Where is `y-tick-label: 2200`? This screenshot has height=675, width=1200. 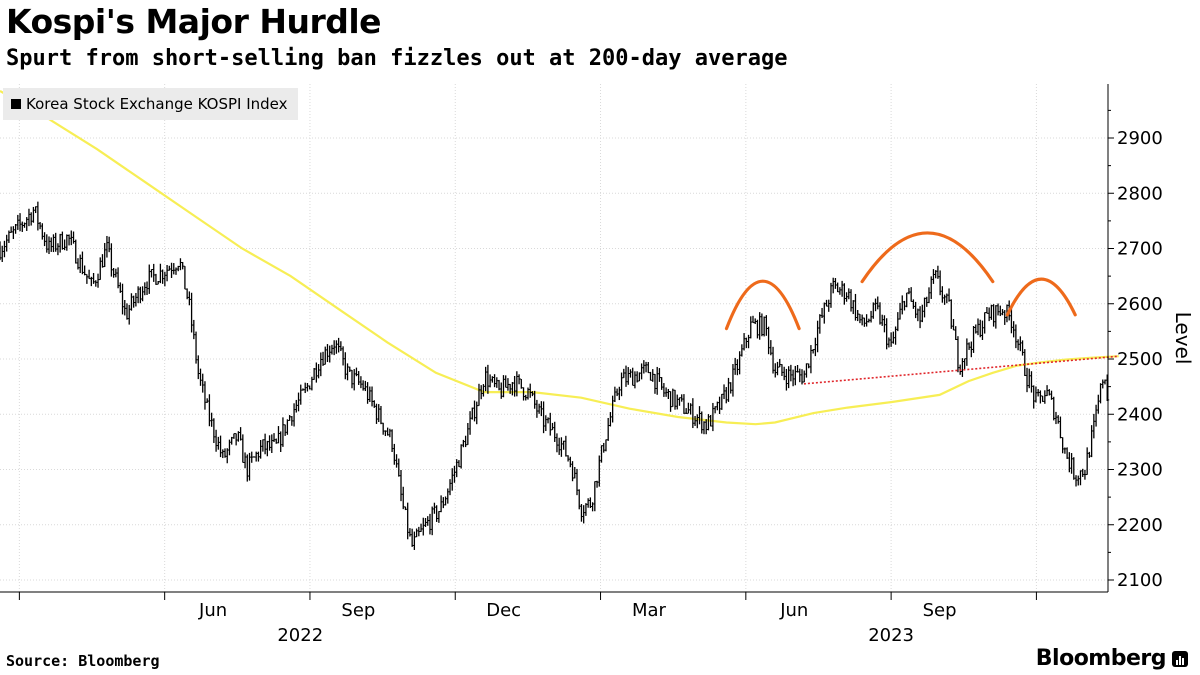 y-tick-label: 2200 is located at coordinates (1140, 525).